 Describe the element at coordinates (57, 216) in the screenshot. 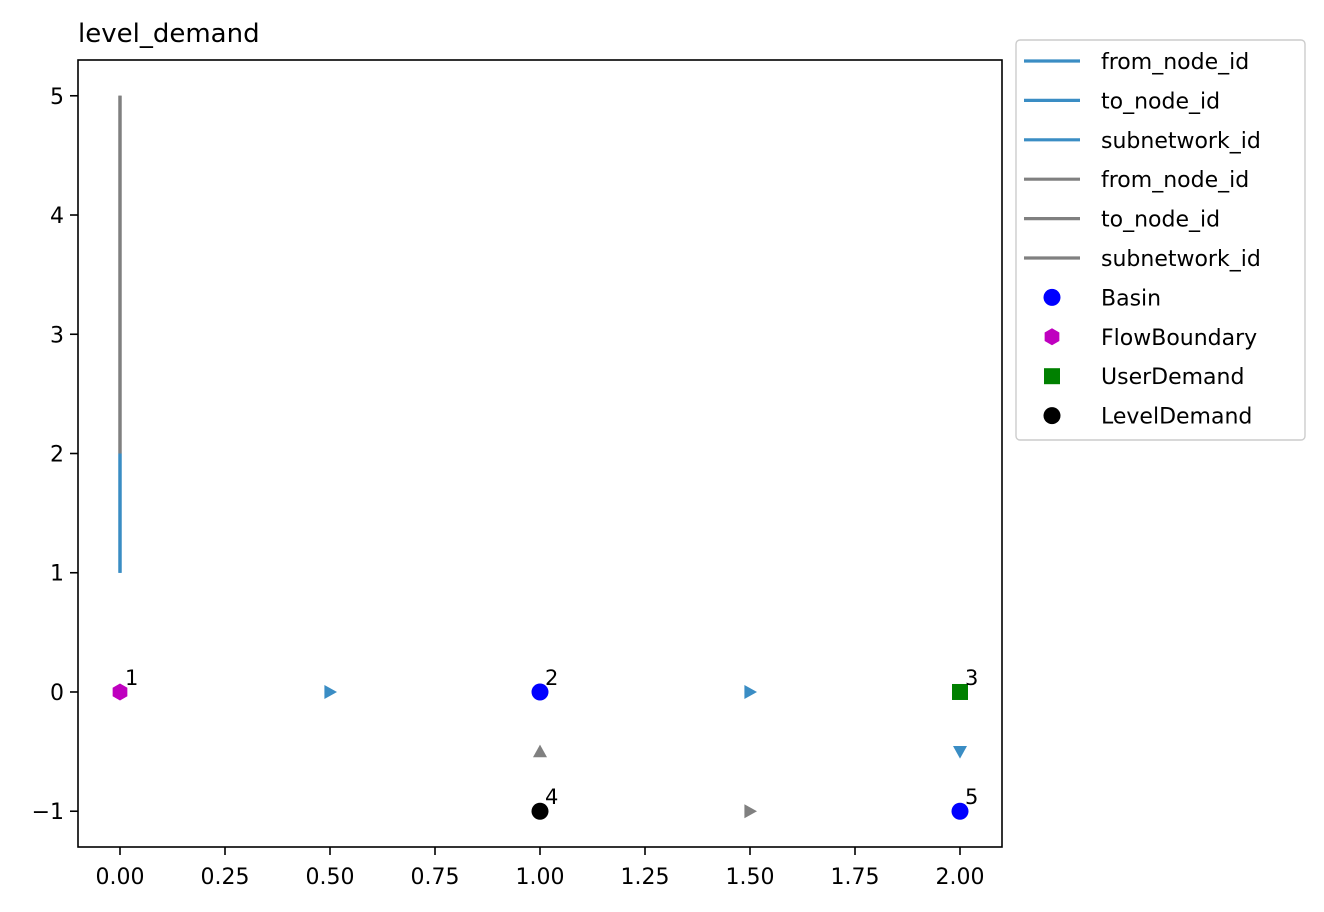

I see `y-tick-label: 4` at that location.